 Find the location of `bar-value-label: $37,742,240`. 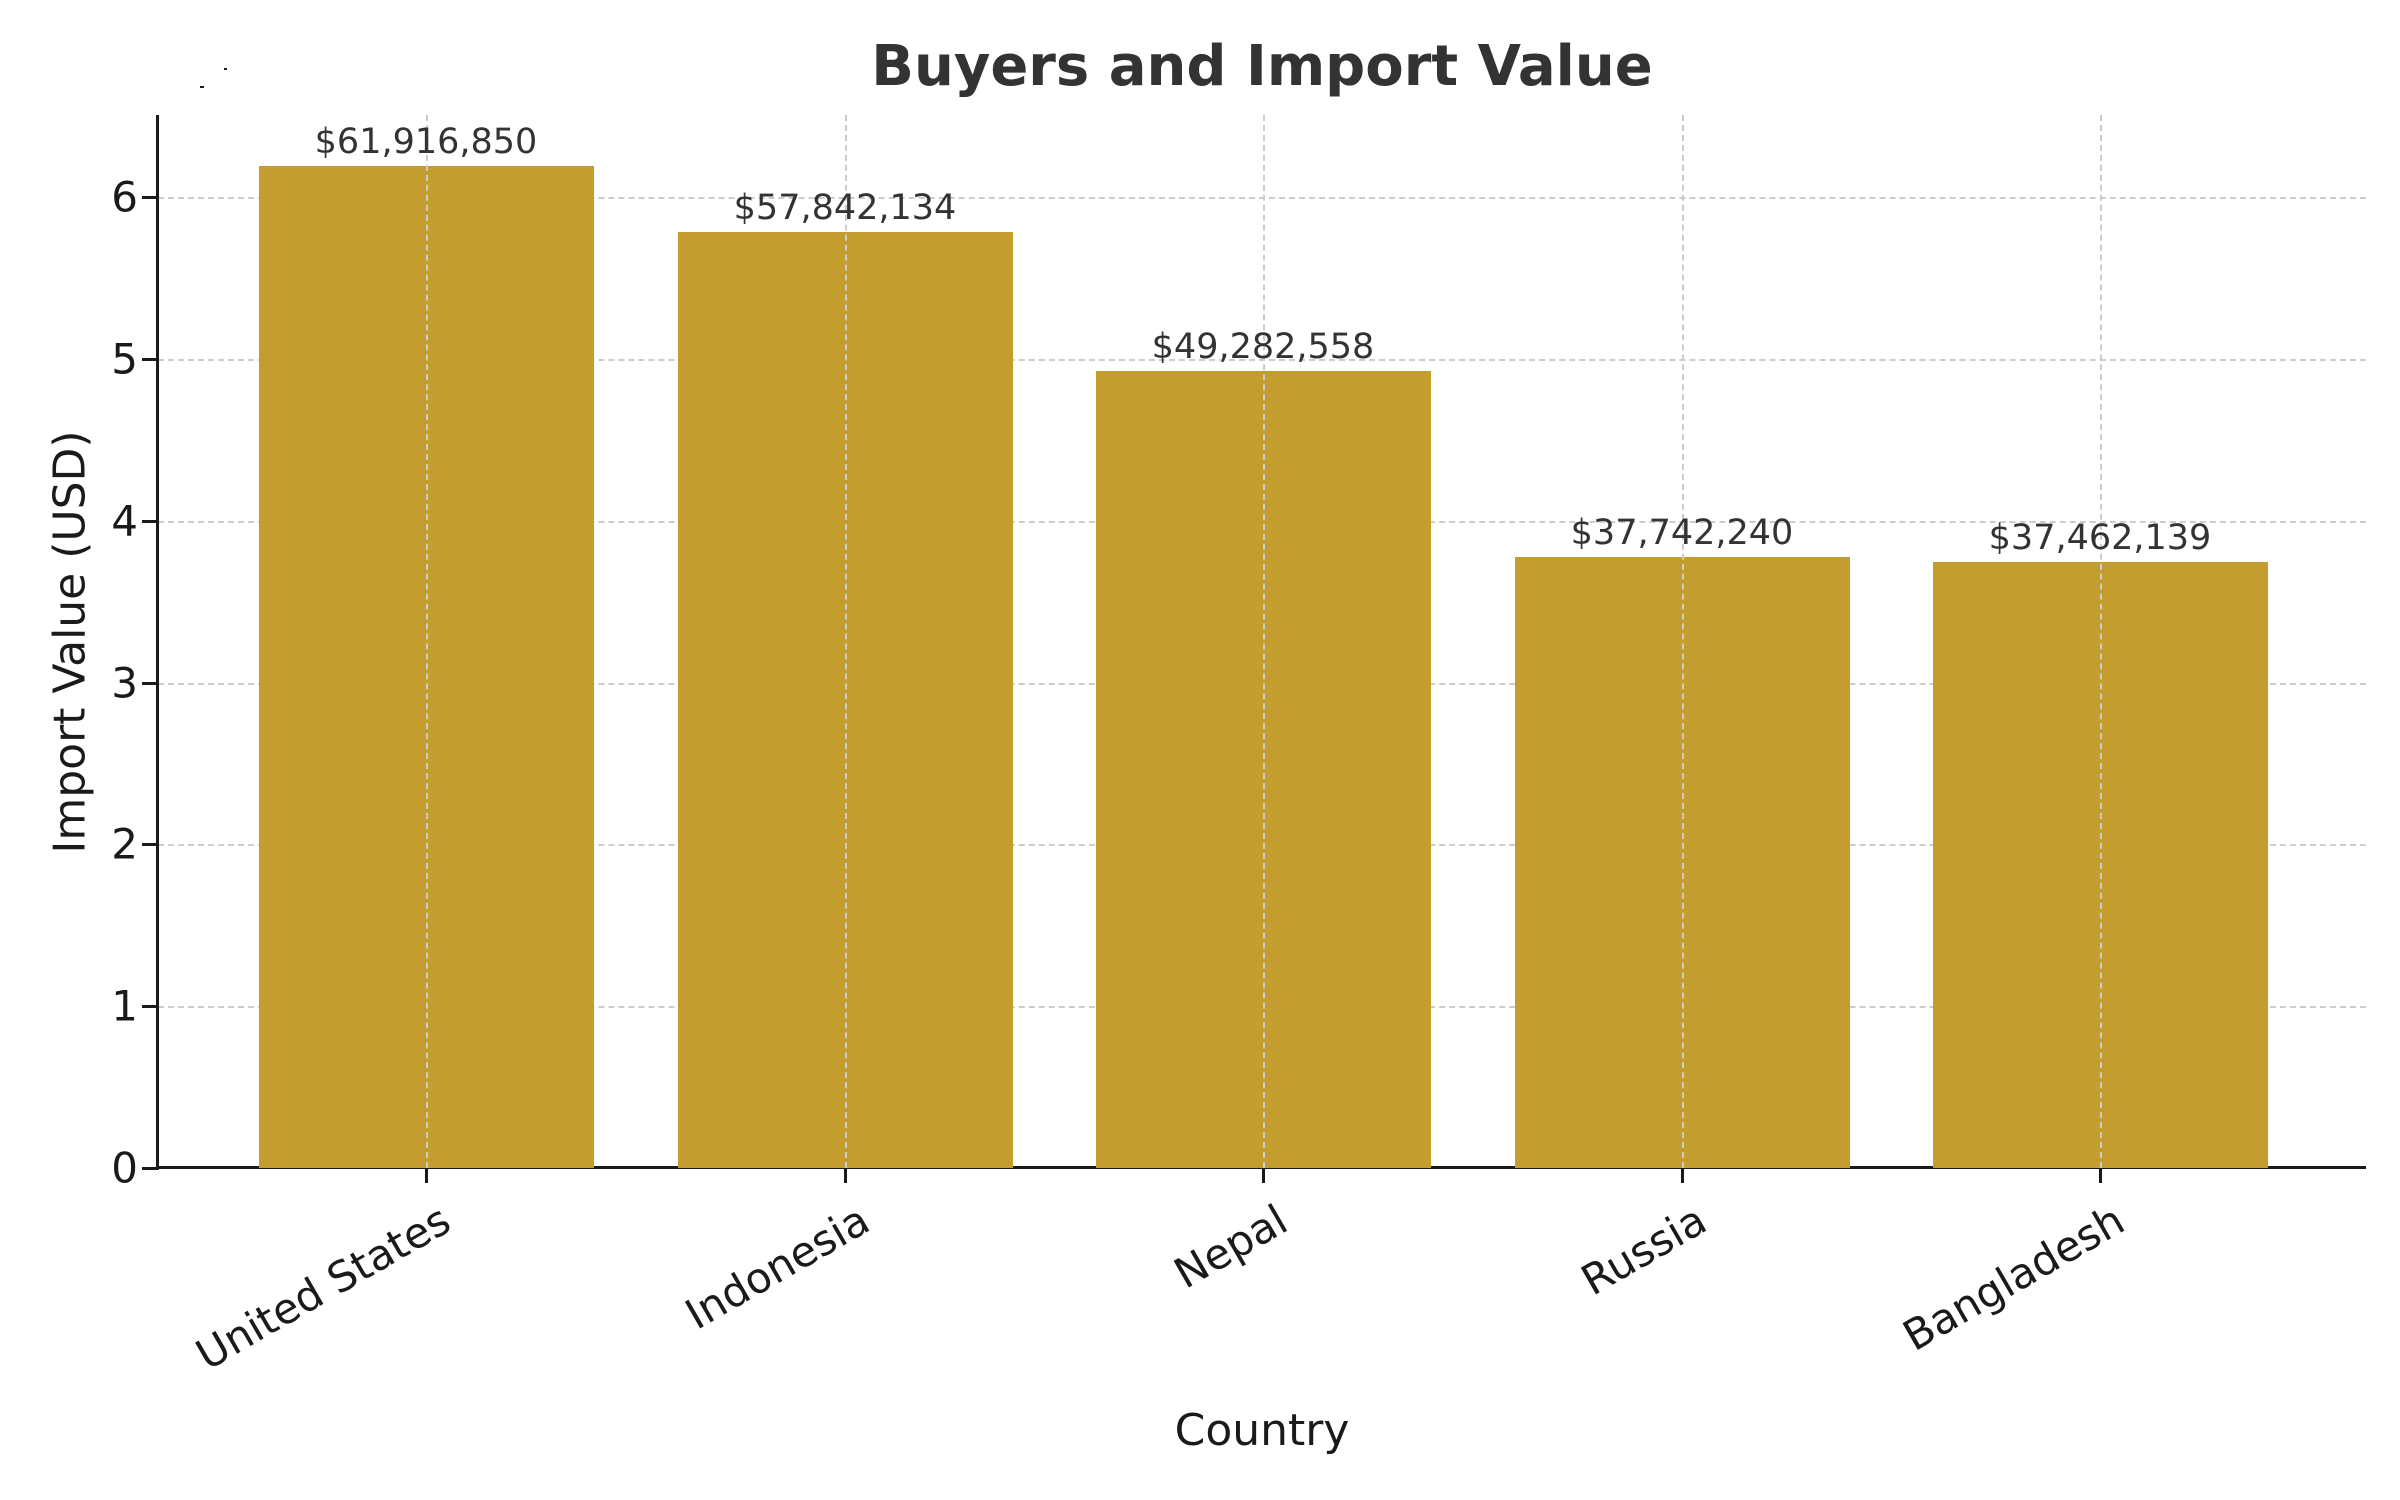

bar-value-label: $37,742,240 is located at coordinates (1682, 533).